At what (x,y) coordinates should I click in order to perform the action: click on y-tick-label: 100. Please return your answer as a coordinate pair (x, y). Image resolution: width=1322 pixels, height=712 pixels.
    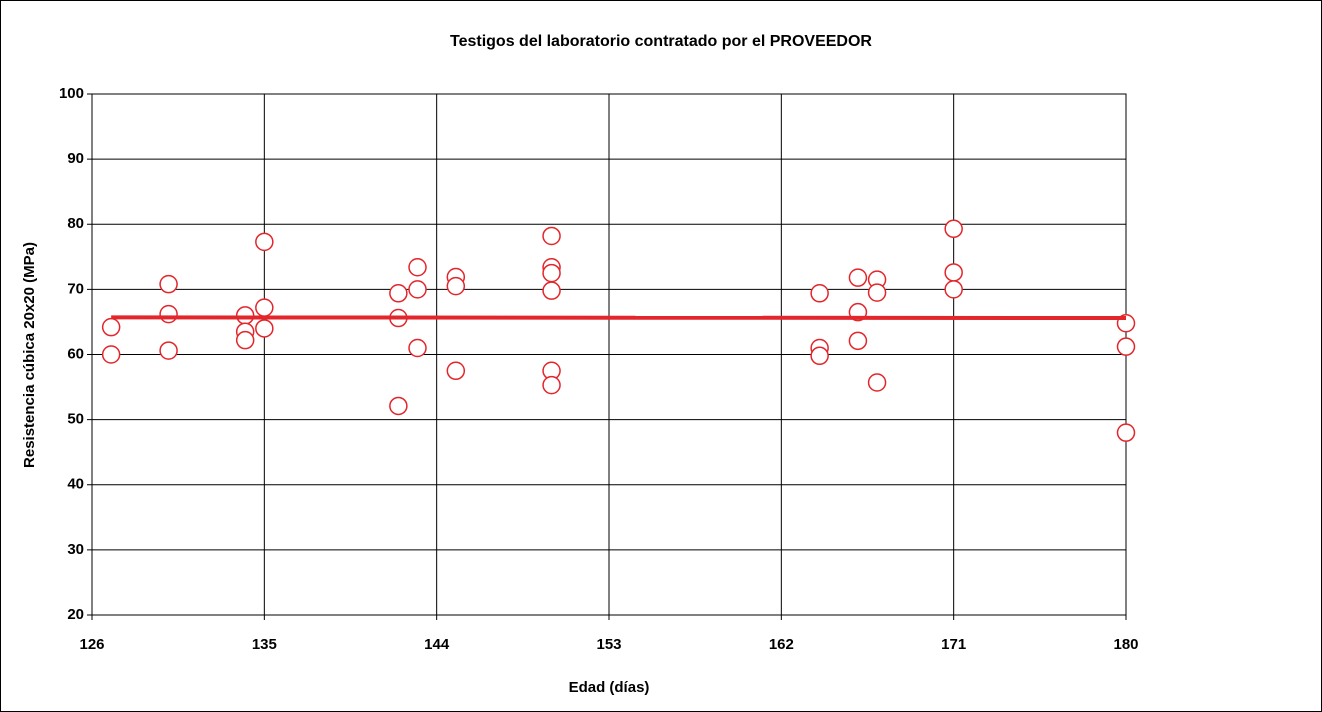
    Looking at the image, I should click on (71, 93).